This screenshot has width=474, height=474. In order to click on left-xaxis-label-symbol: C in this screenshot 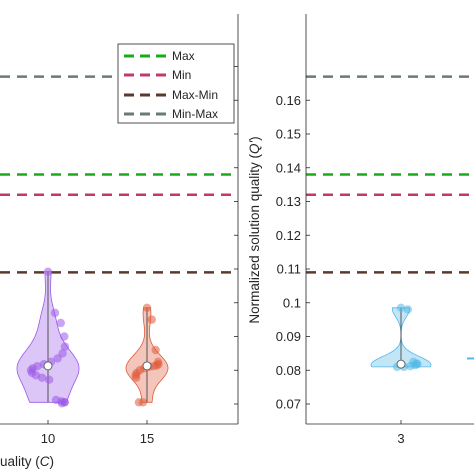, I will do `click(45, 461)`.